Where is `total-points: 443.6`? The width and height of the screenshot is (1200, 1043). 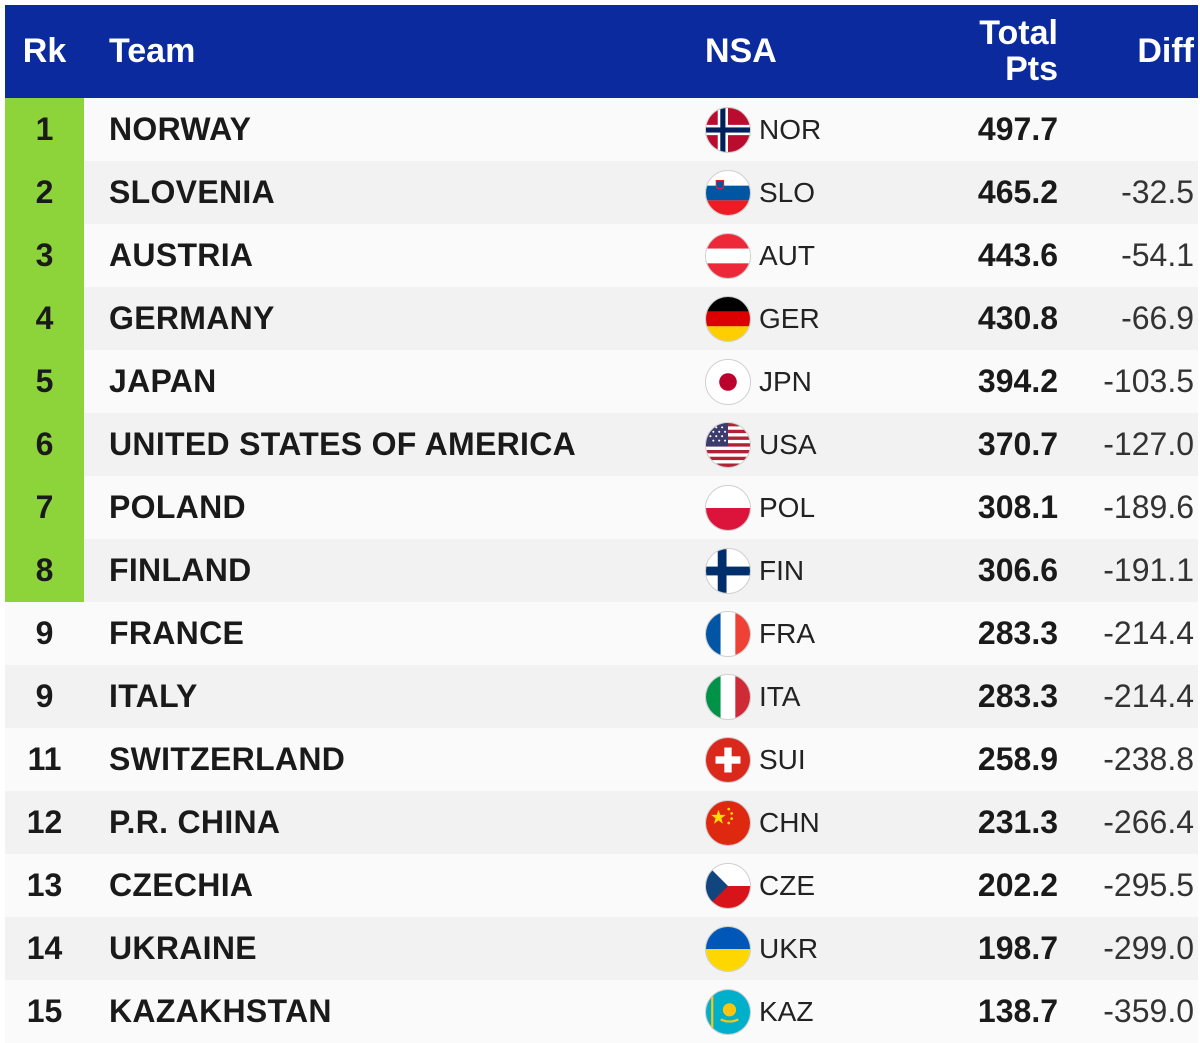 total-points: 443.6 is located at coordinates (1017, 255).